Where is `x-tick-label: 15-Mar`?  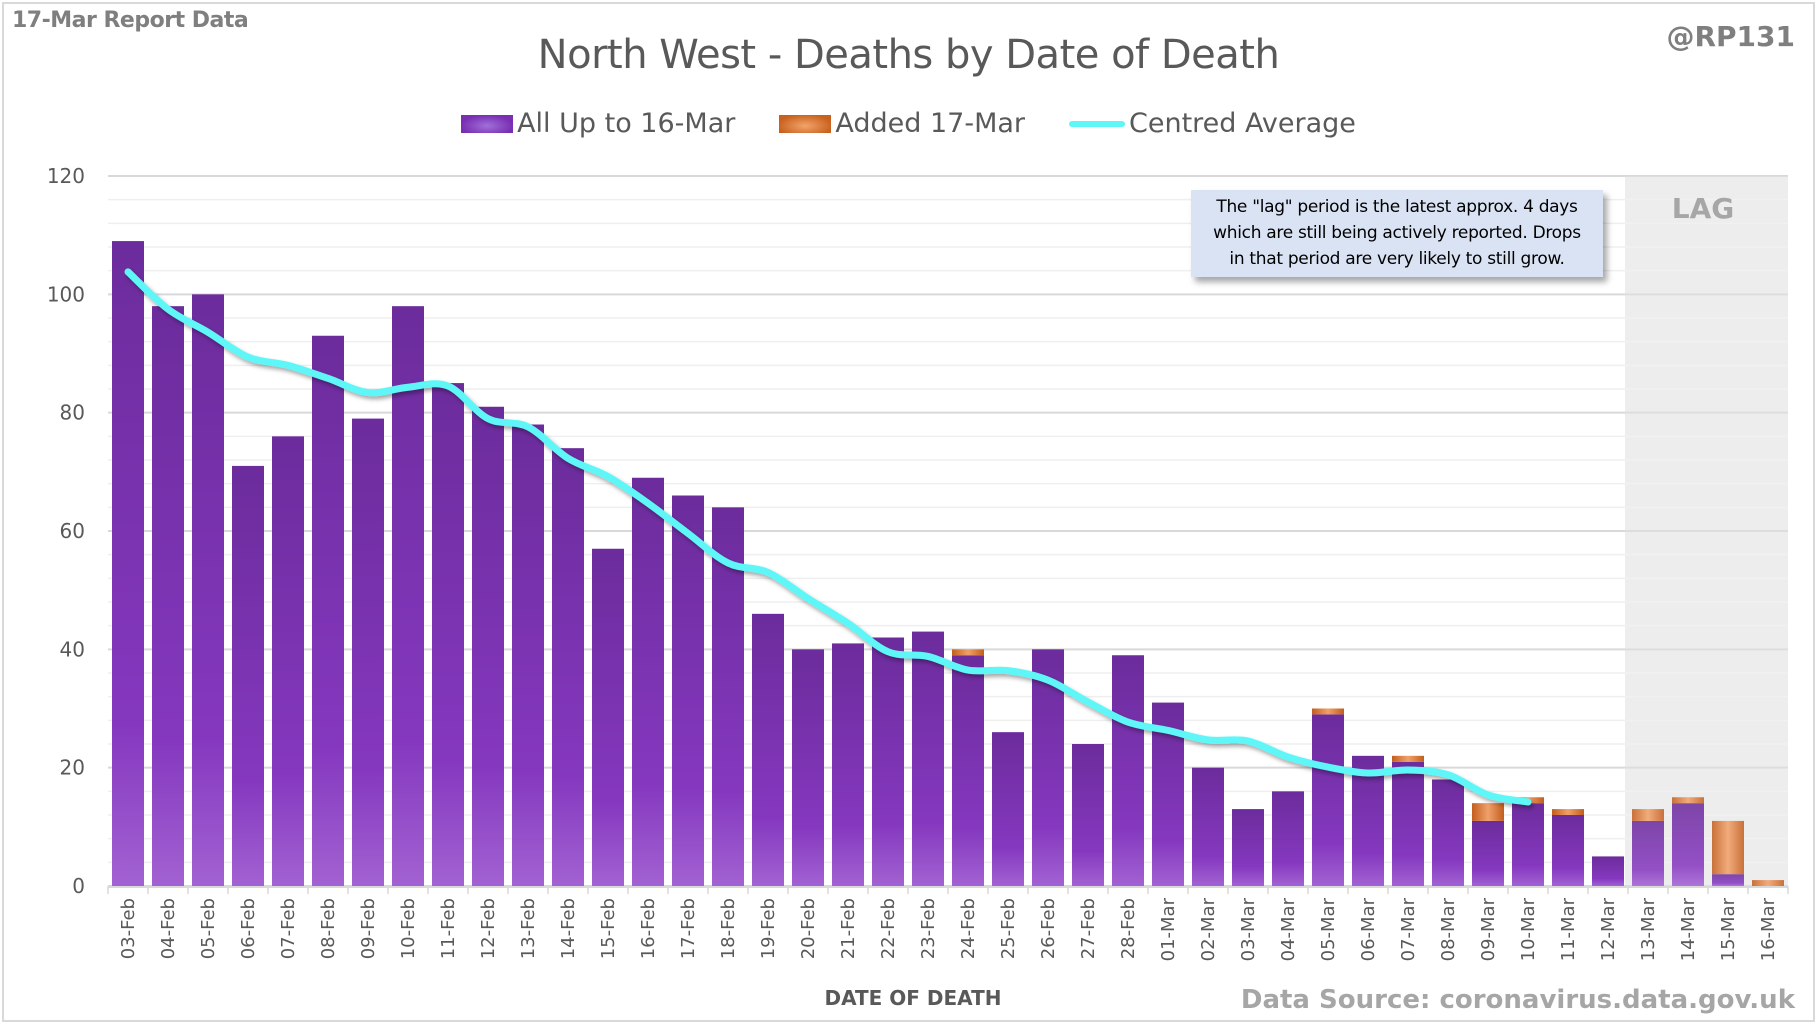
x-tick-label: 15-Mar is located at coordinates (1728, 929).